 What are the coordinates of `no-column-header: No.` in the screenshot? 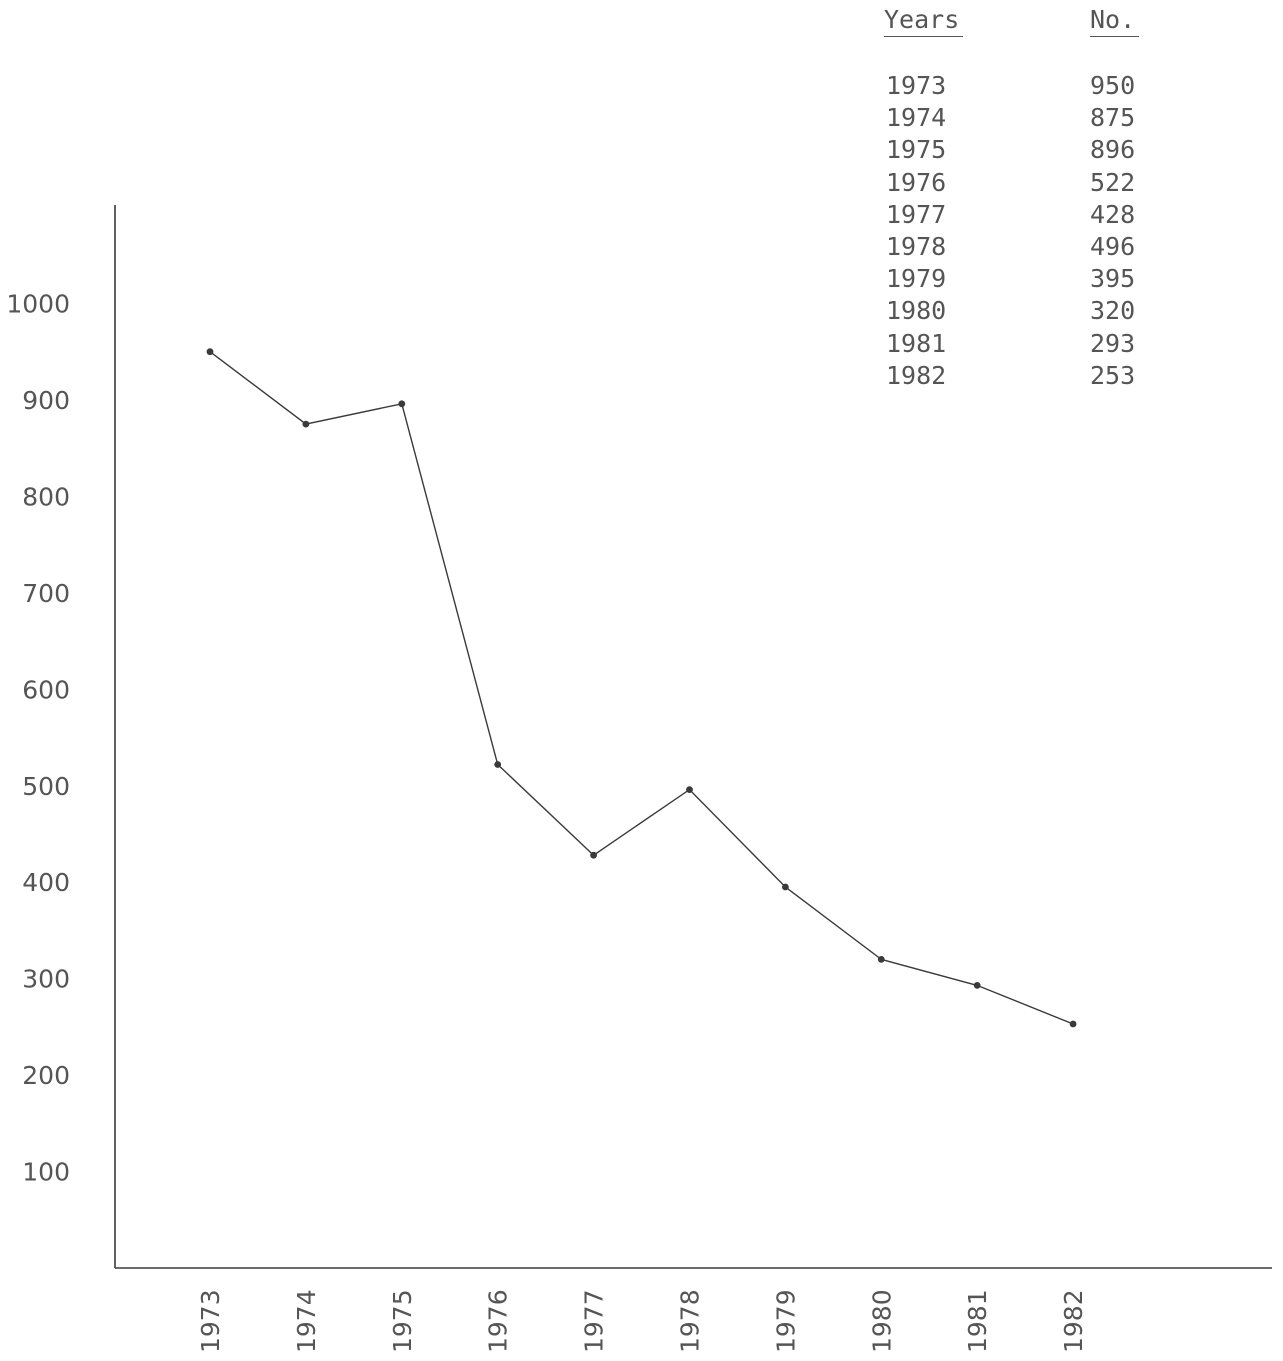 It's located at (1115, 20).